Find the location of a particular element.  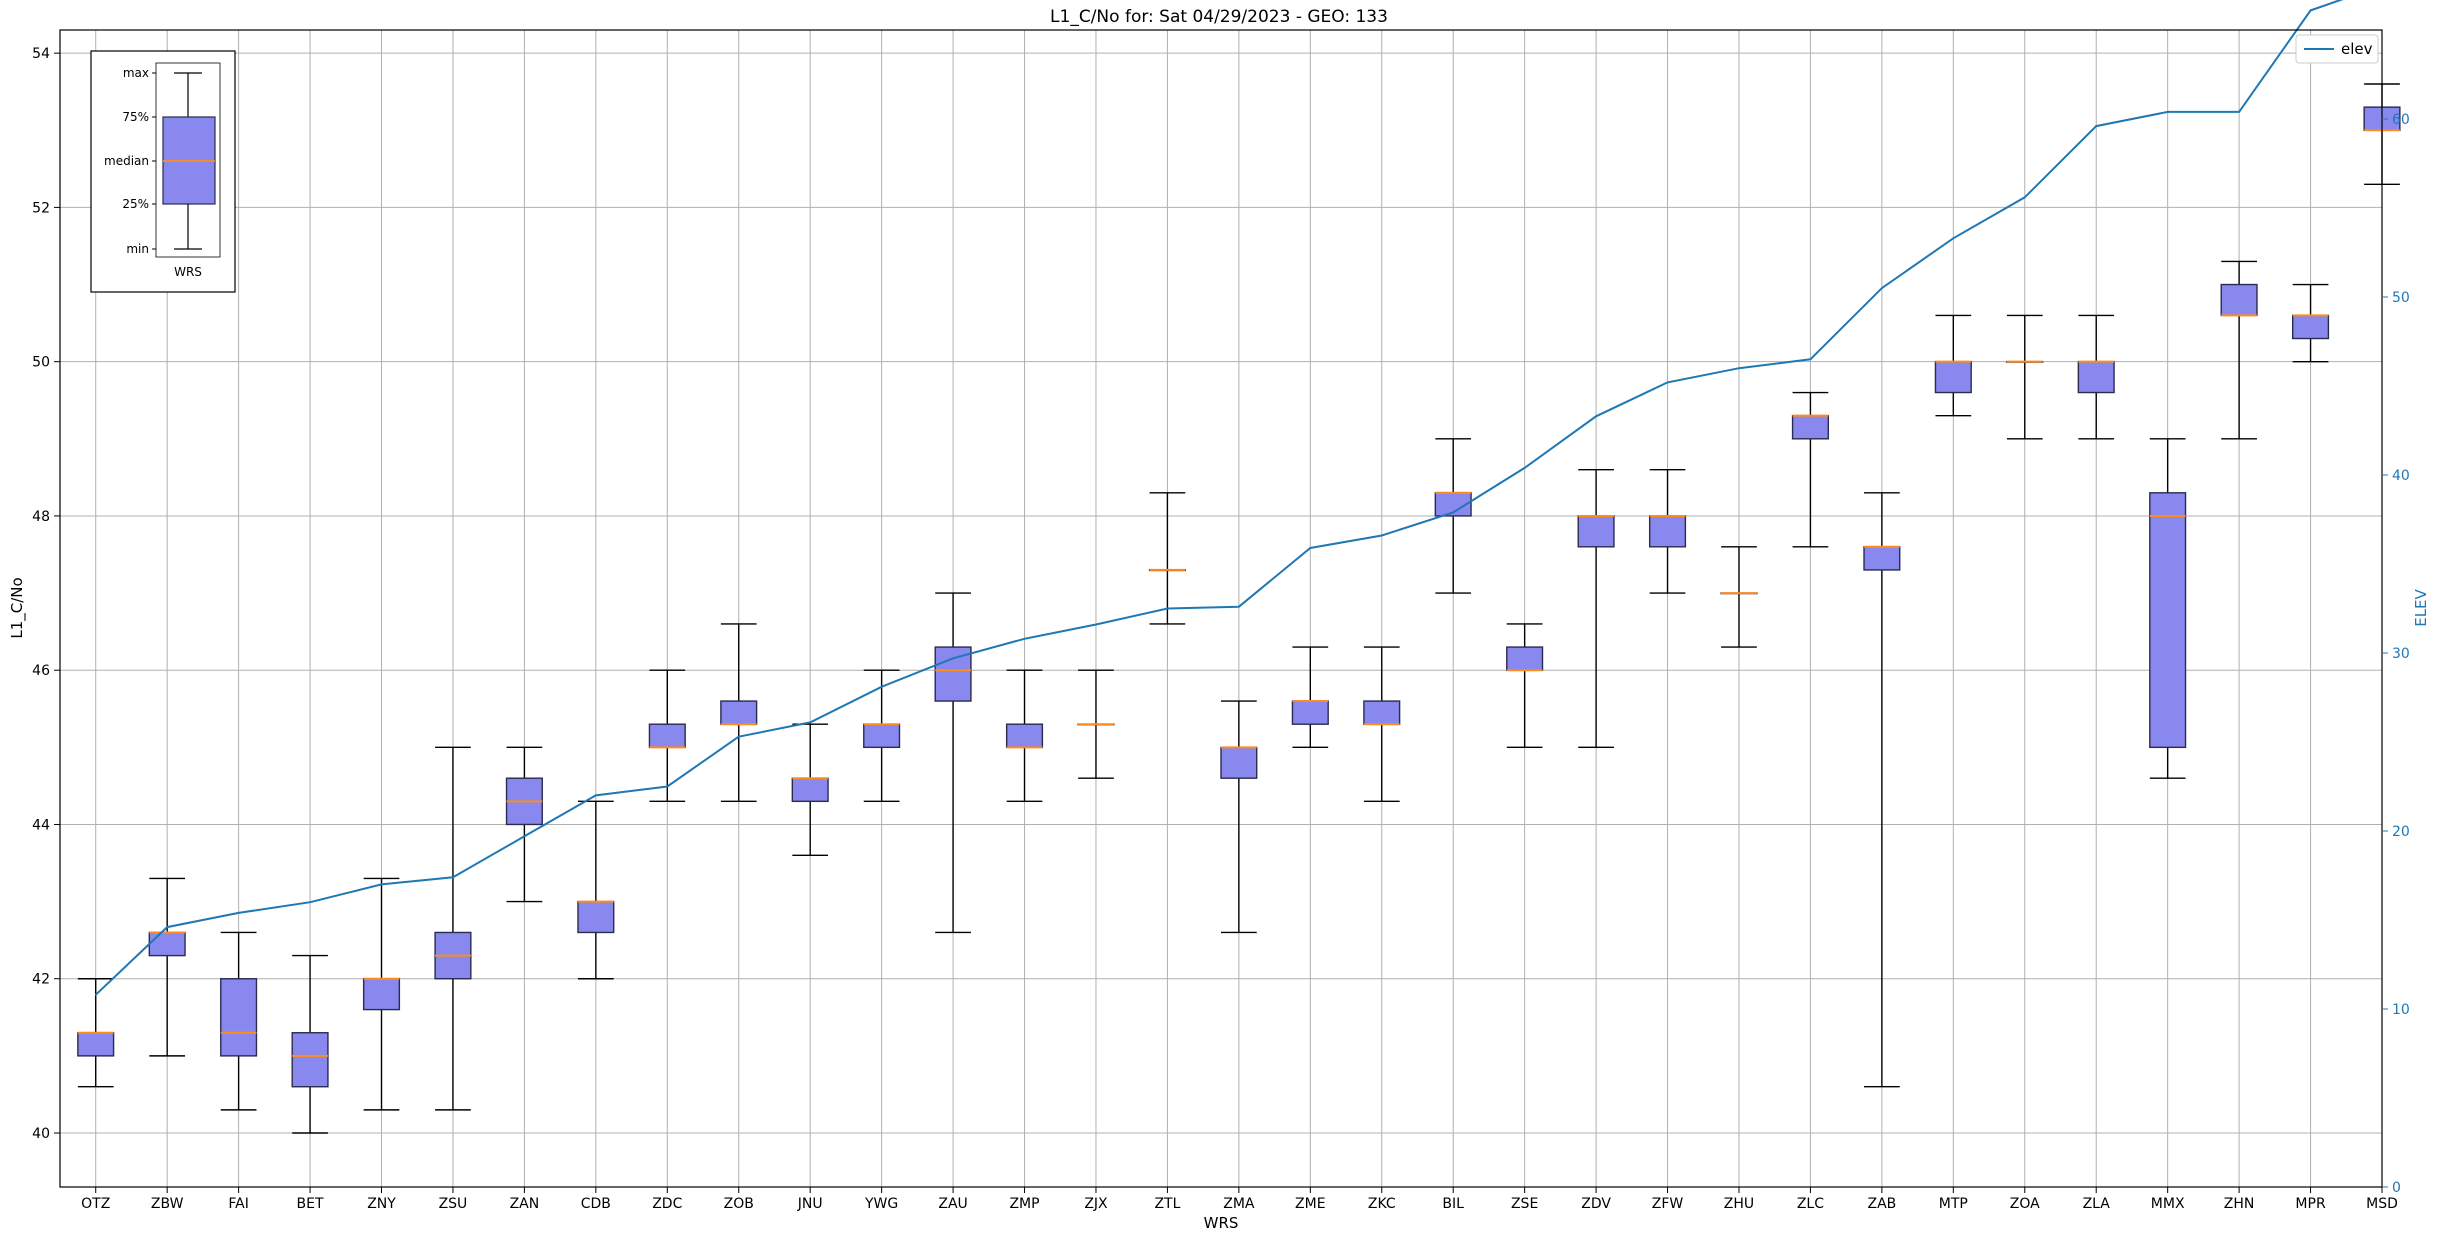

elev-point-OTZ is located at coordinates (95, 994).